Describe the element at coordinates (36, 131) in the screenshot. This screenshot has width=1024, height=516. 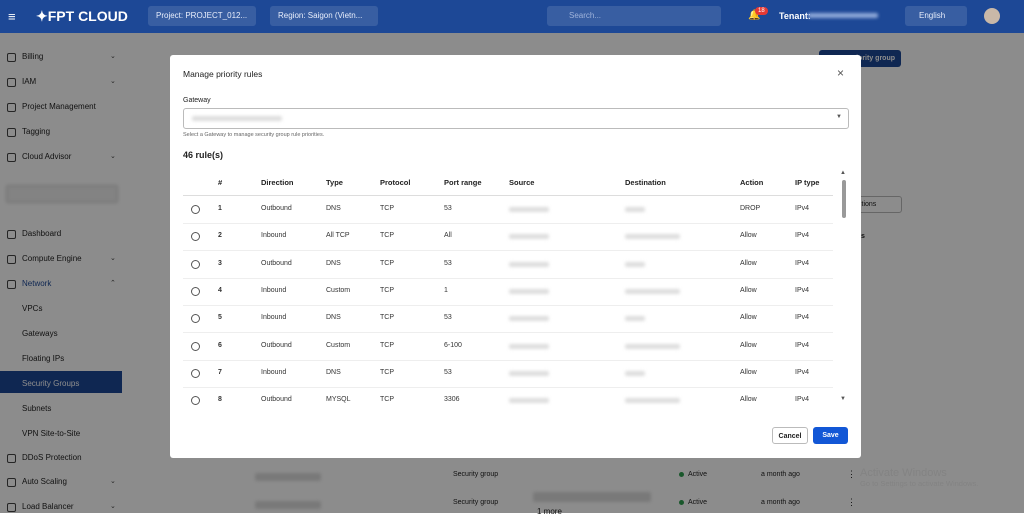
I see `menu-item: Tagging` at that location.